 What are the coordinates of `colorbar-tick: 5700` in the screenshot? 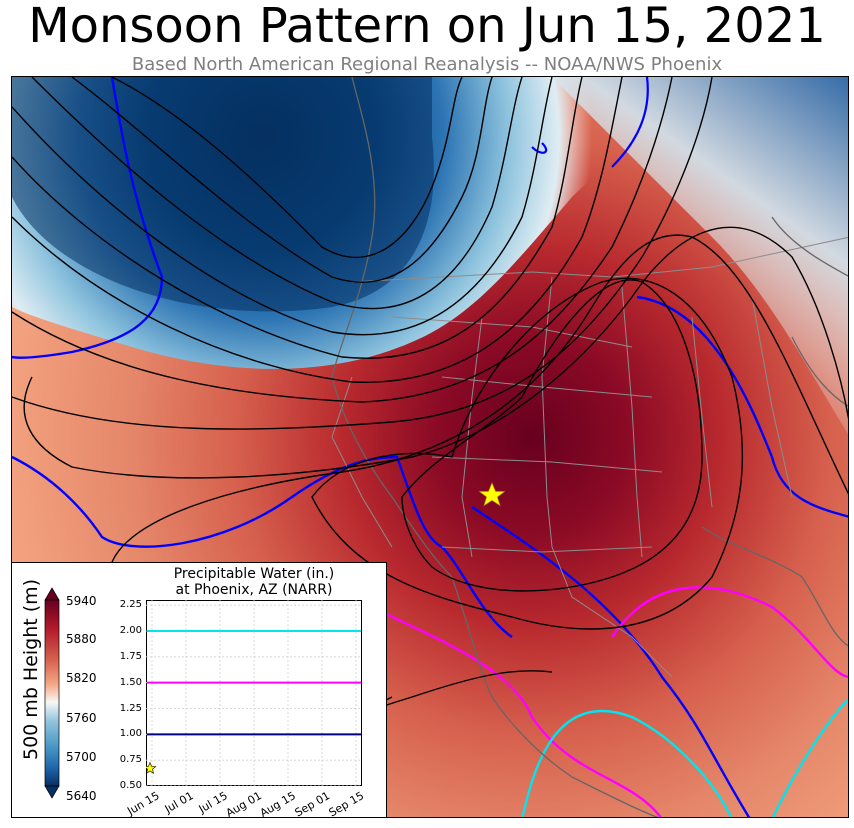 It's located at (81, 757).